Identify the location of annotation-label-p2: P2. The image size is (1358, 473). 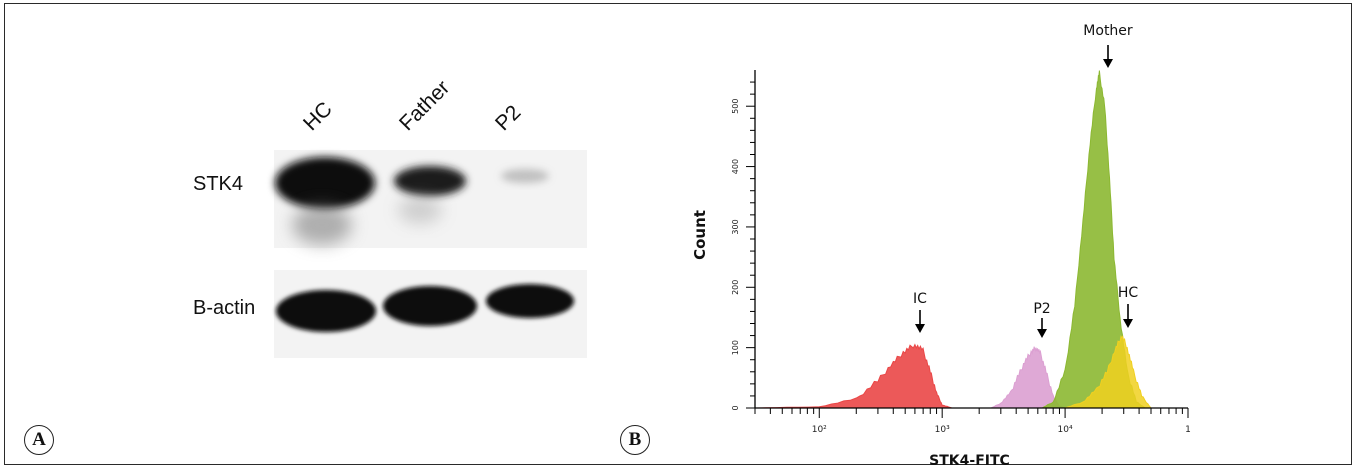
(1041, 309).